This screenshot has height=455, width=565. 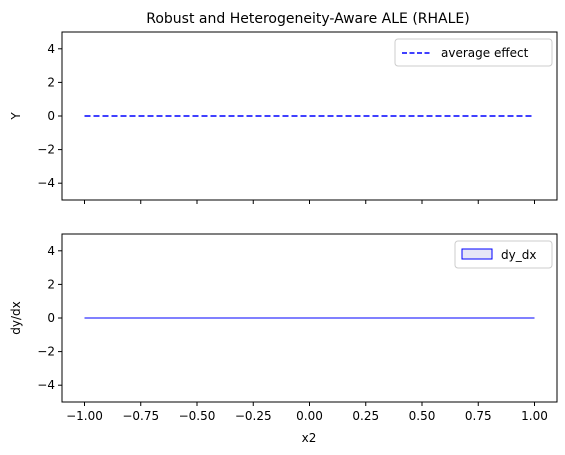 I want to click on top-legend: average effect, so click(x=473, y=52).